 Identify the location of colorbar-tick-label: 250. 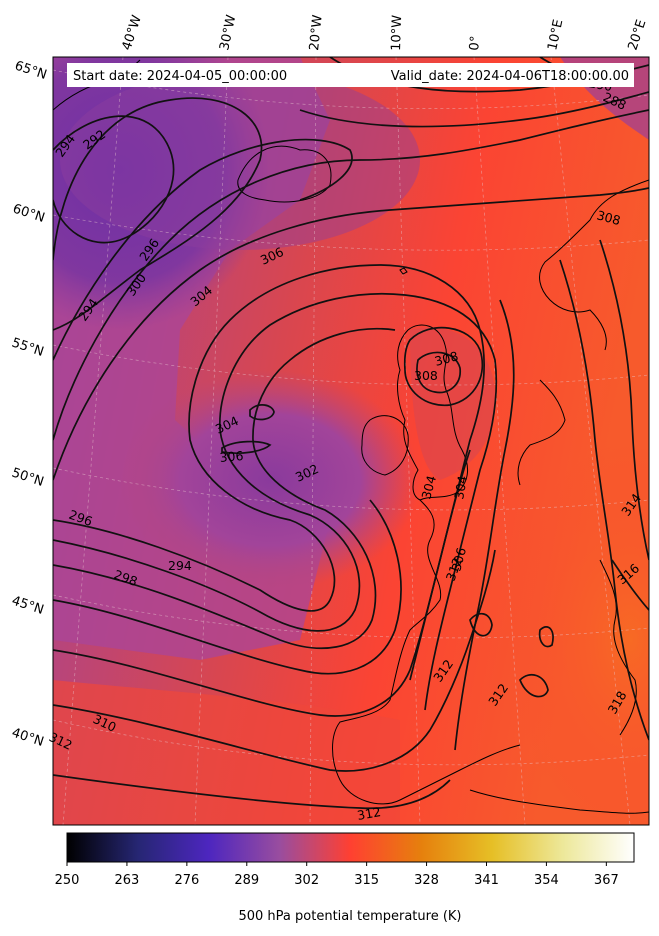
(67, 880).